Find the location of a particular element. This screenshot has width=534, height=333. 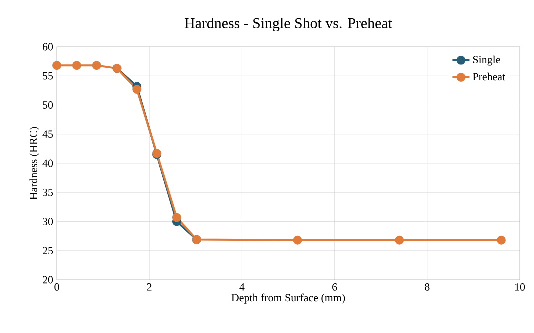

y-tick-label: 35 is located at coordinates (48, 192).